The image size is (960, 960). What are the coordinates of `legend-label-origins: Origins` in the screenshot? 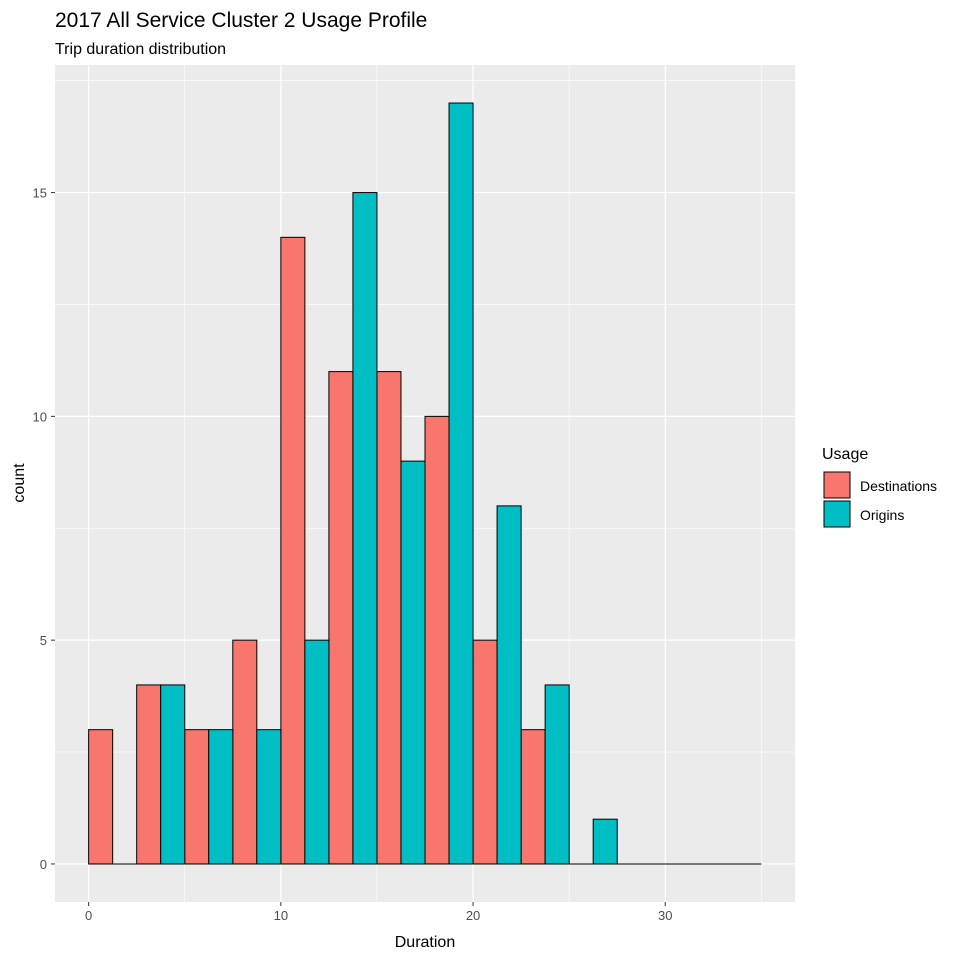 It's located at (882, 515).